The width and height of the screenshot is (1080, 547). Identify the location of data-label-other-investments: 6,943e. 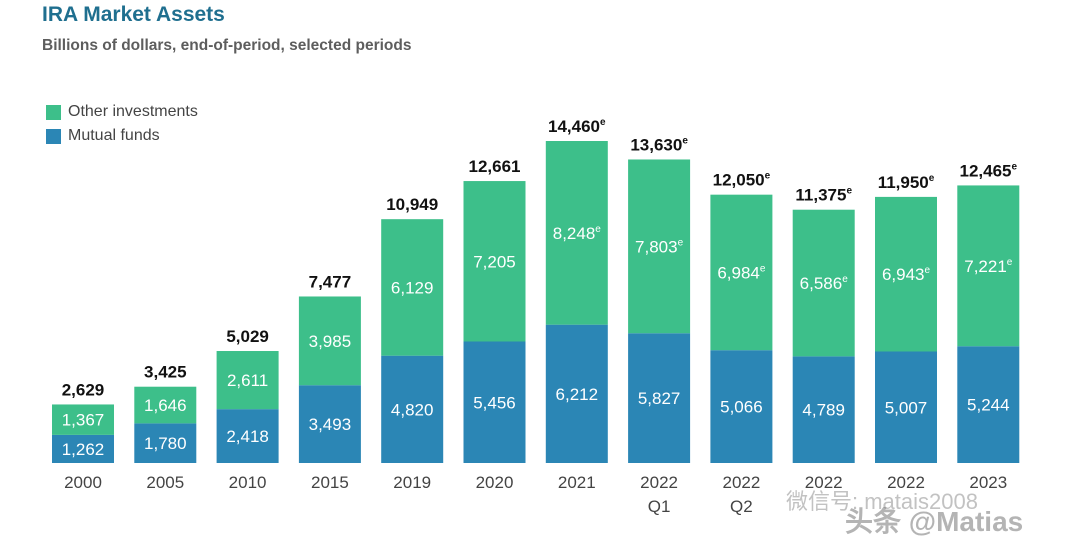
(906, 274).